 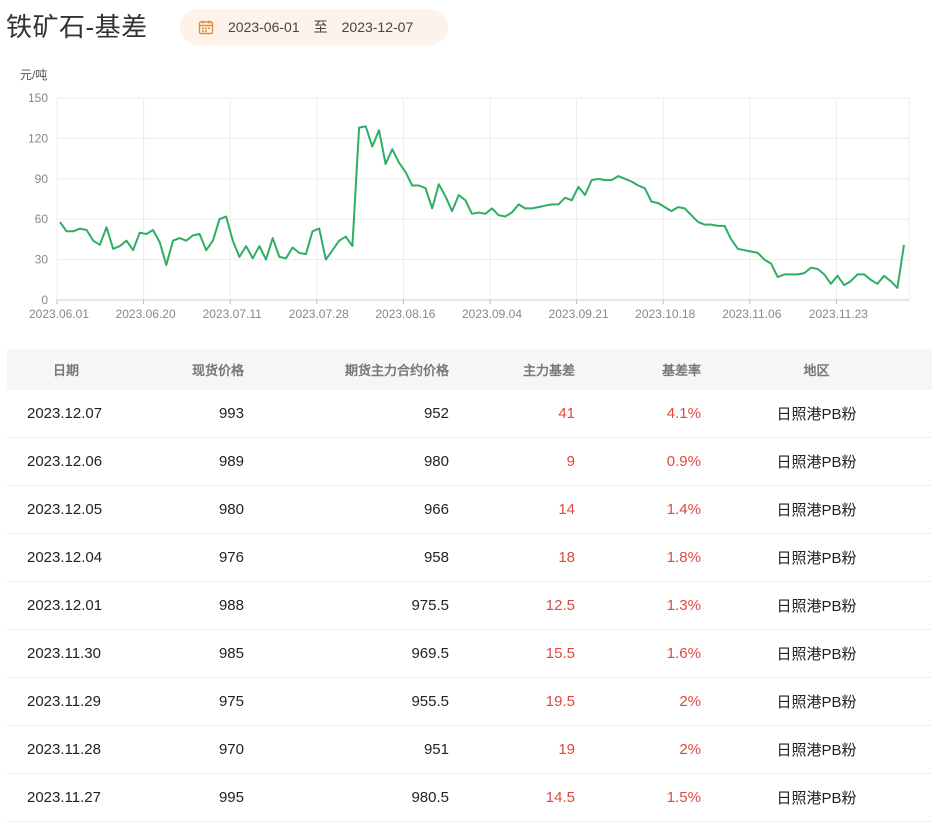 I want to click on table-row: 2023.12.04 976 958 18 1.8% 日照港PB粉, so click(x=469, y=557).